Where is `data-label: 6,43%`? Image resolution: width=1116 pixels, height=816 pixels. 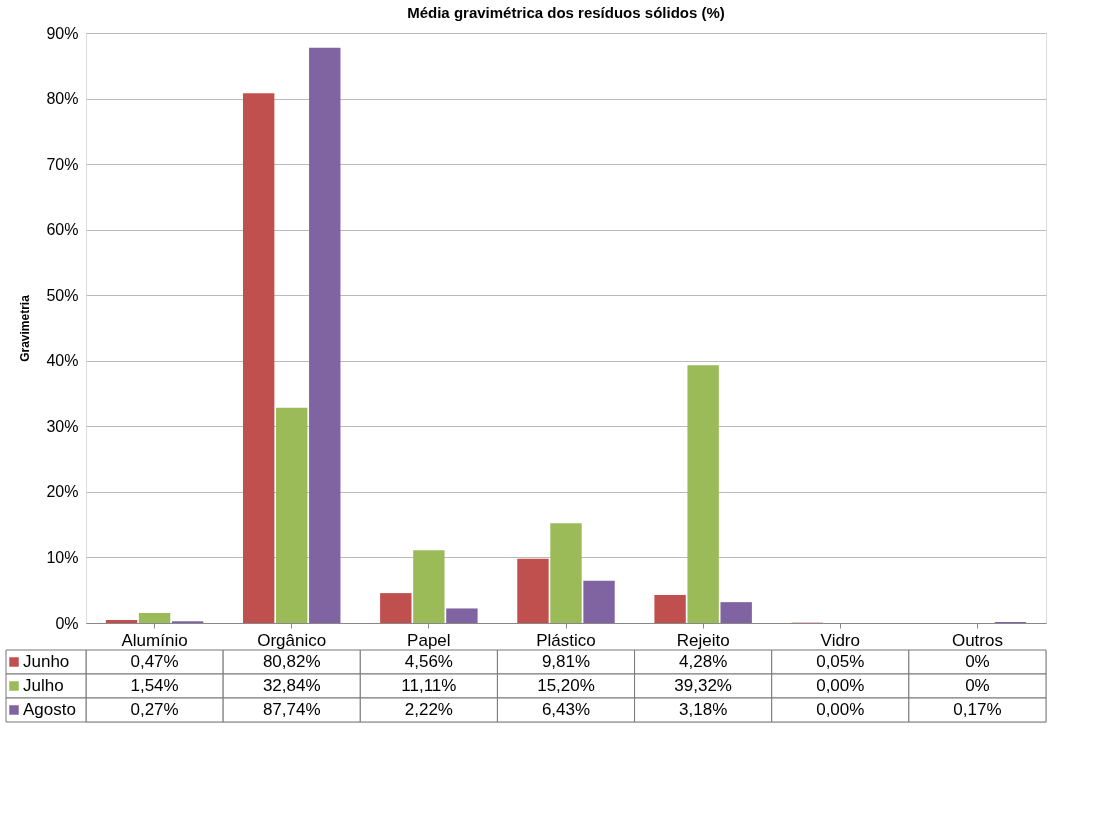 data-label: 6,43% is located at coordinates (566, 709).